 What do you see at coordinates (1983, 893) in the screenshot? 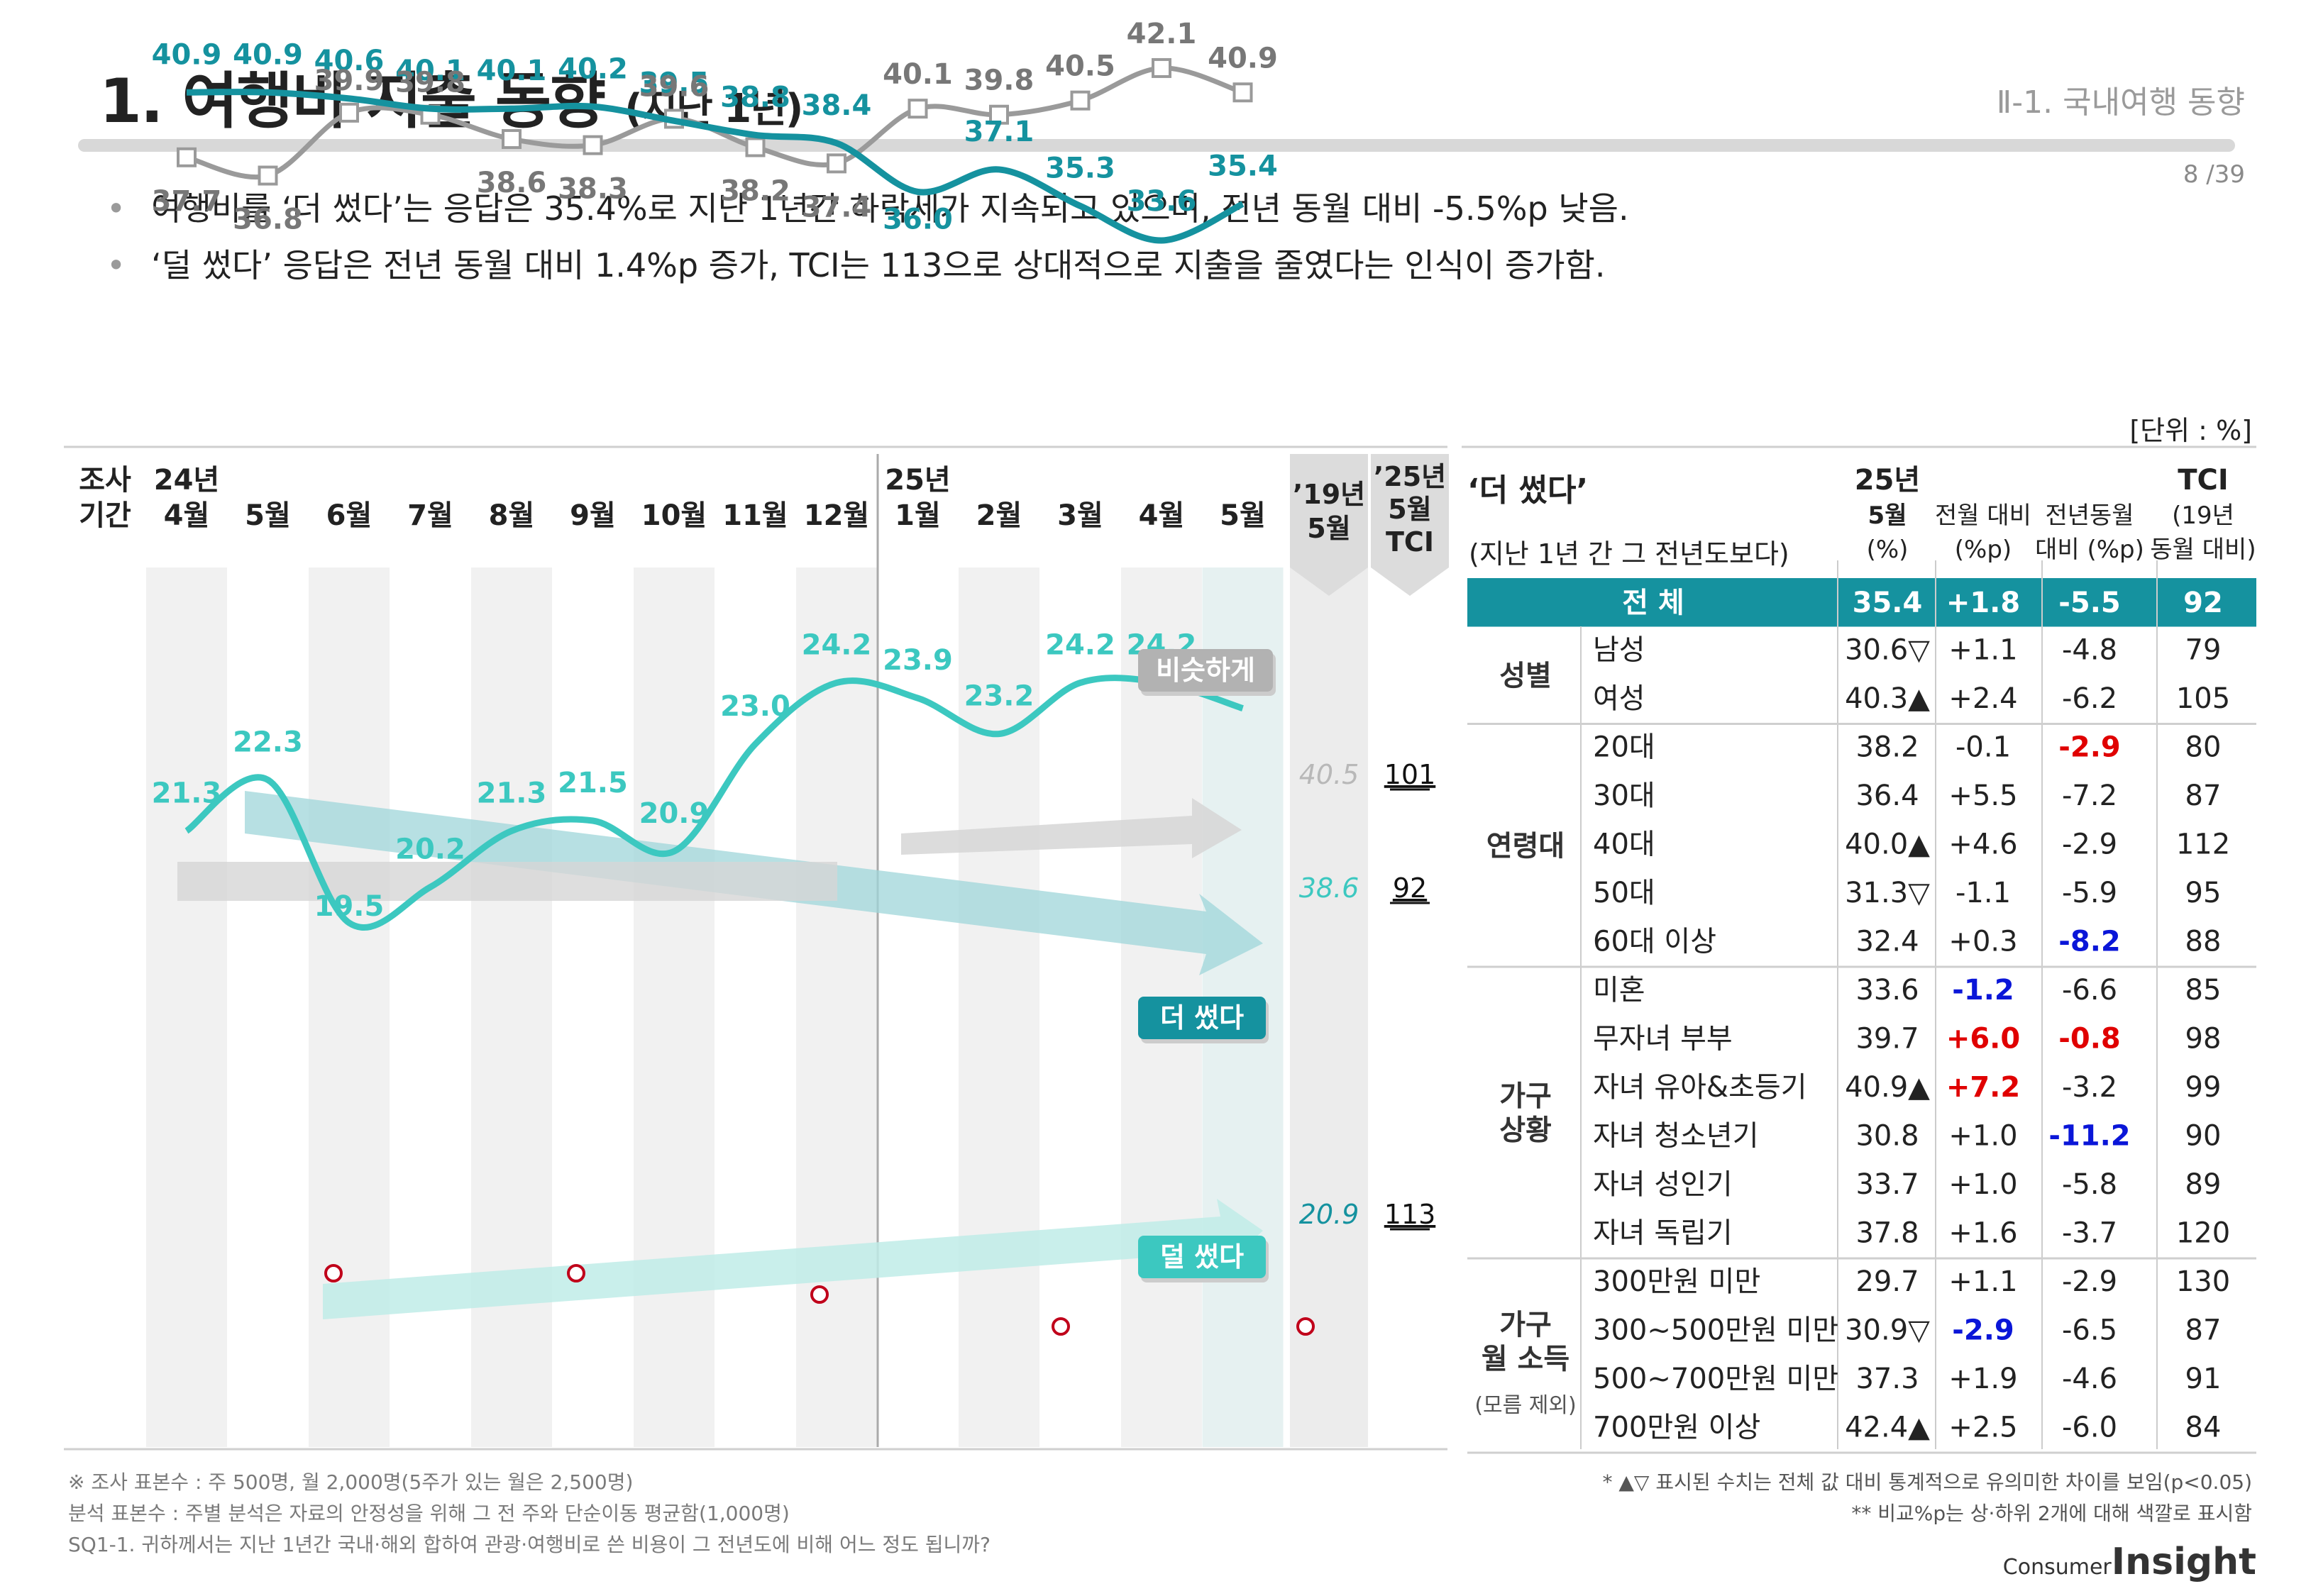
I see `table-cell: -1.1` at bounding box center [1983, 893].